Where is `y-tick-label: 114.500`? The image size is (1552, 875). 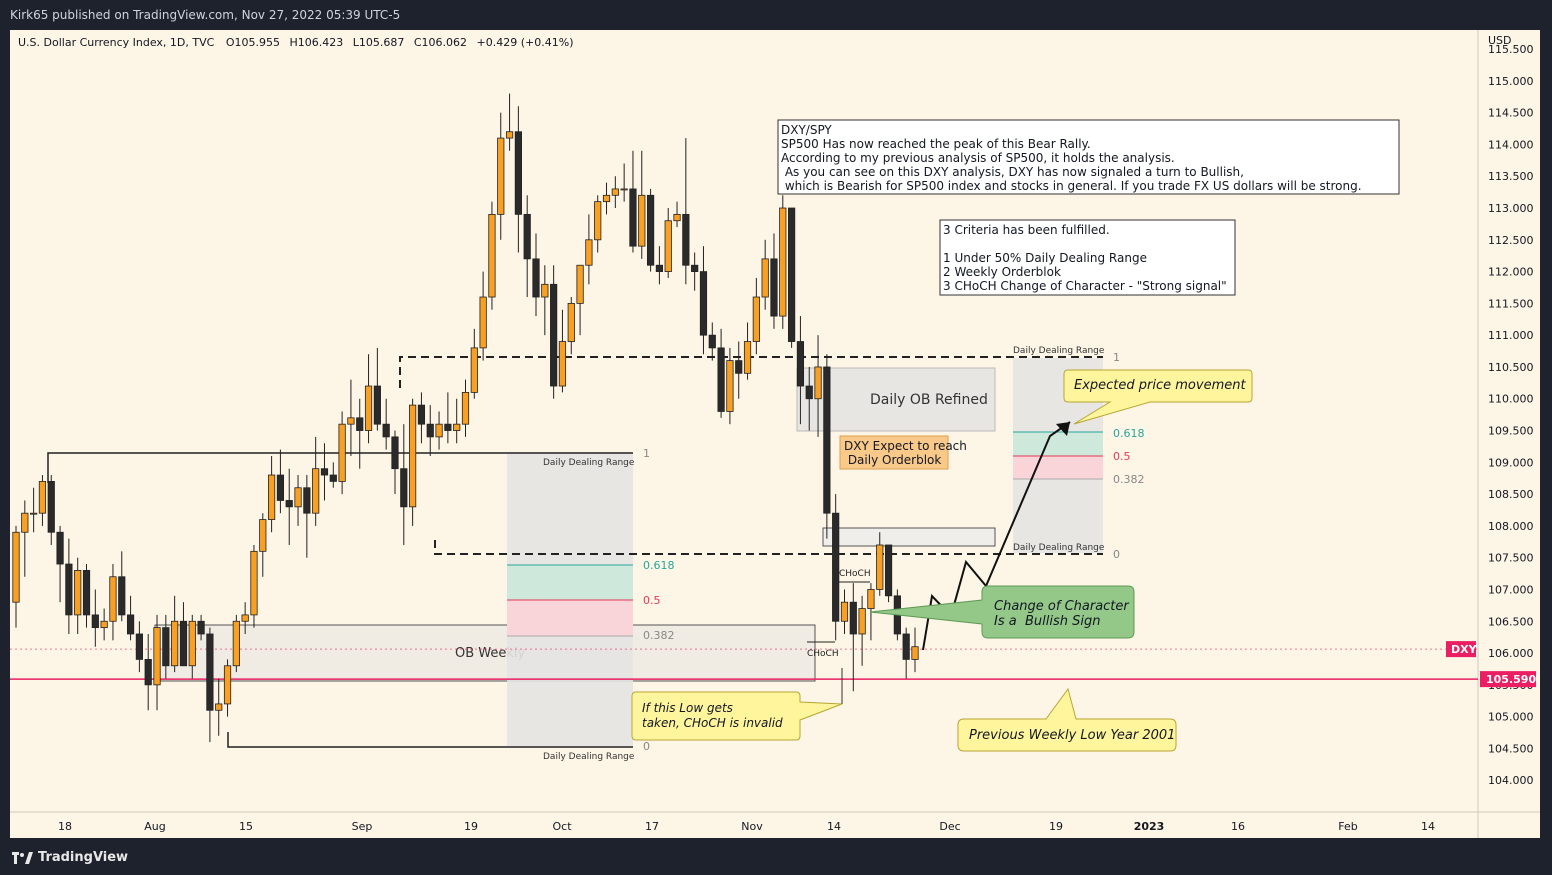
y-tick-label: 114.500 is located at coordinates (1511, 113).